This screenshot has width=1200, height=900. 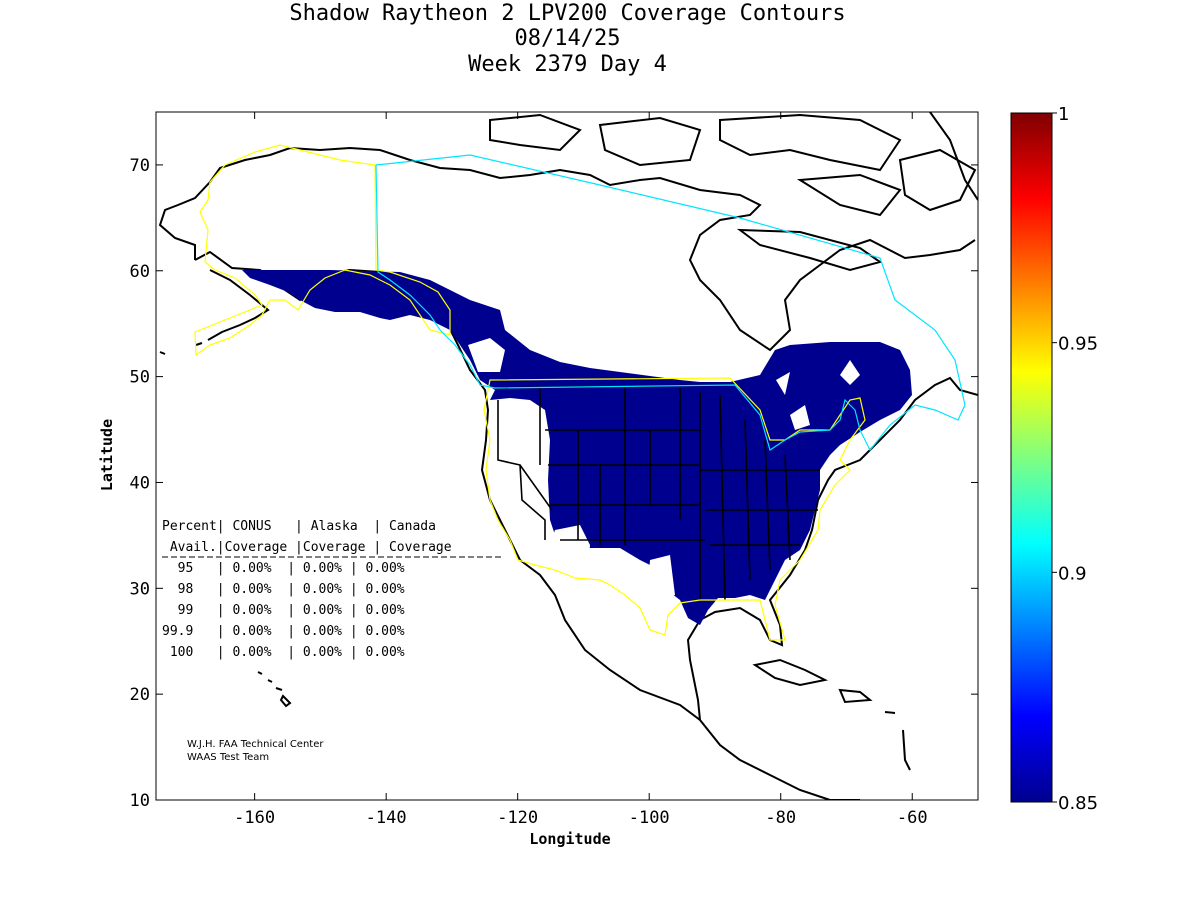 I want to click on hawaii-islands, so click(x=274, y=689).